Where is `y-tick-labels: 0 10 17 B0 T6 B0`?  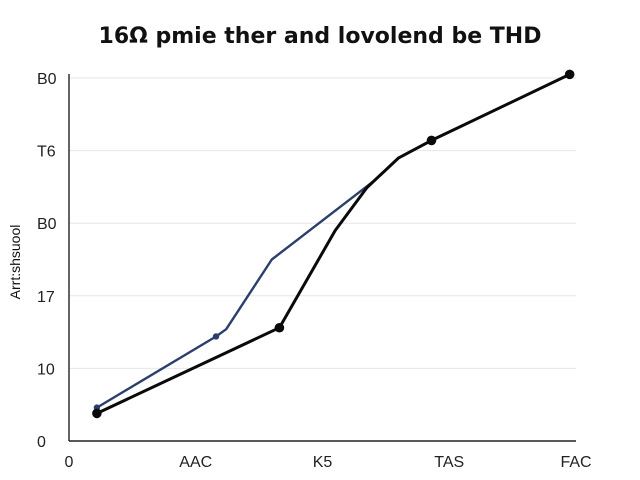
y-tick-labels: 0 10 17 B0 T6 B0 is located at coordinates (47, 261).